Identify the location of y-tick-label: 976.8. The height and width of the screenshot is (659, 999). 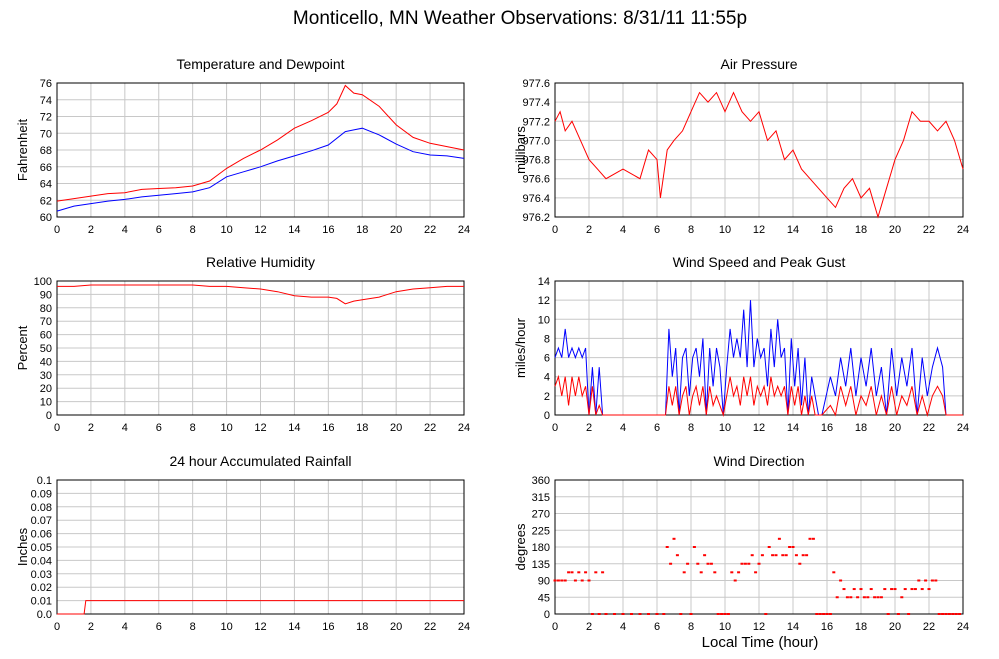
(536, 161).